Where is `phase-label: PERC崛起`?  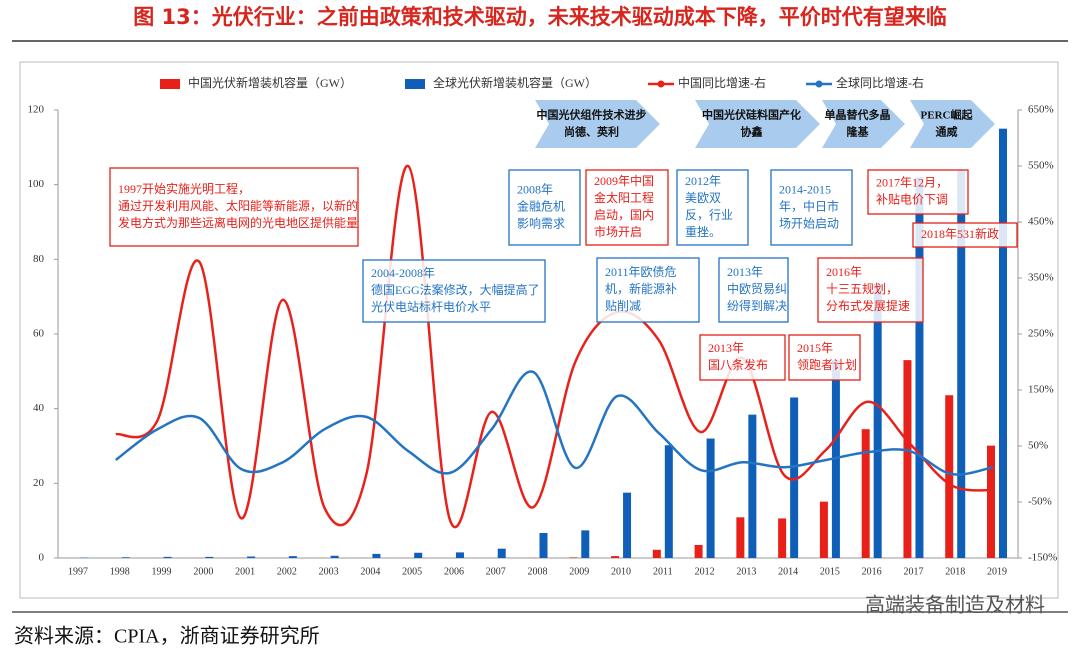 phase-label: PERC崛起 is located at coordinates (947, 115).